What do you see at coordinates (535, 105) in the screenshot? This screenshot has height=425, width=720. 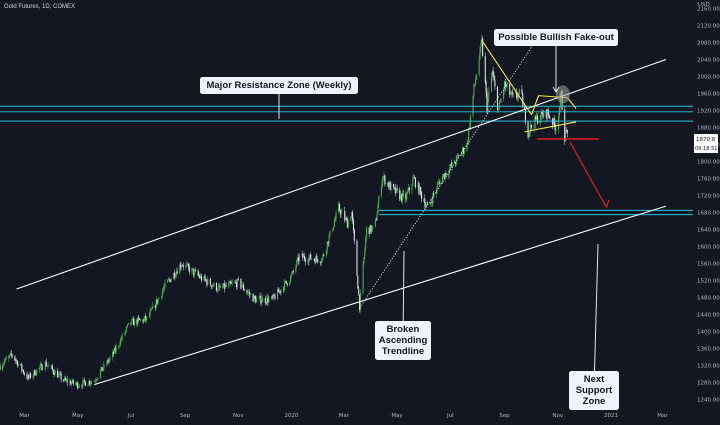 I see `triangle-left-line` at bounding box center [535, 105].